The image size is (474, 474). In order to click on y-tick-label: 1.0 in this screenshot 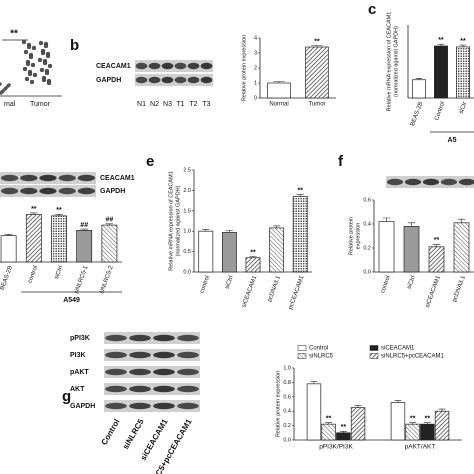, I will do `click(187, 232)`.